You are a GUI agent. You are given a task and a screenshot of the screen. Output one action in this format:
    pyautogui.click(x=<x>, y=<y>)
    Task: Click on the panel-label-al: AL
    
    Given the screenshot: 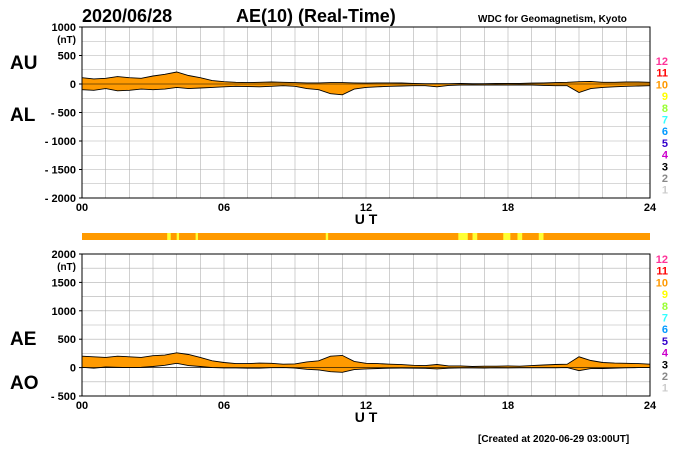 What is the action you would take?
    pyautogui.click(x=23, y=115)
    